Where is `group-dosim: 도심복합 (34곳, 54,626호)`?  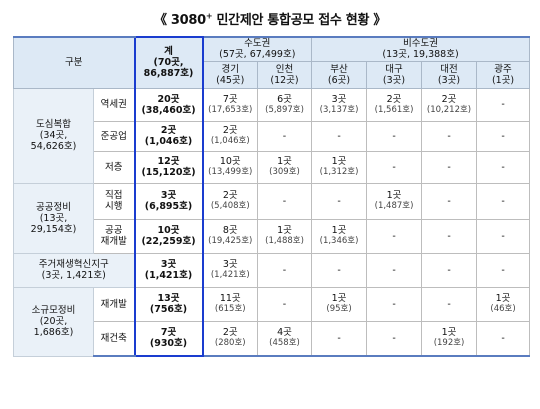
group-dosim: 도심복합 (34곳, 54,626호) is located at coordinates (53, 135).